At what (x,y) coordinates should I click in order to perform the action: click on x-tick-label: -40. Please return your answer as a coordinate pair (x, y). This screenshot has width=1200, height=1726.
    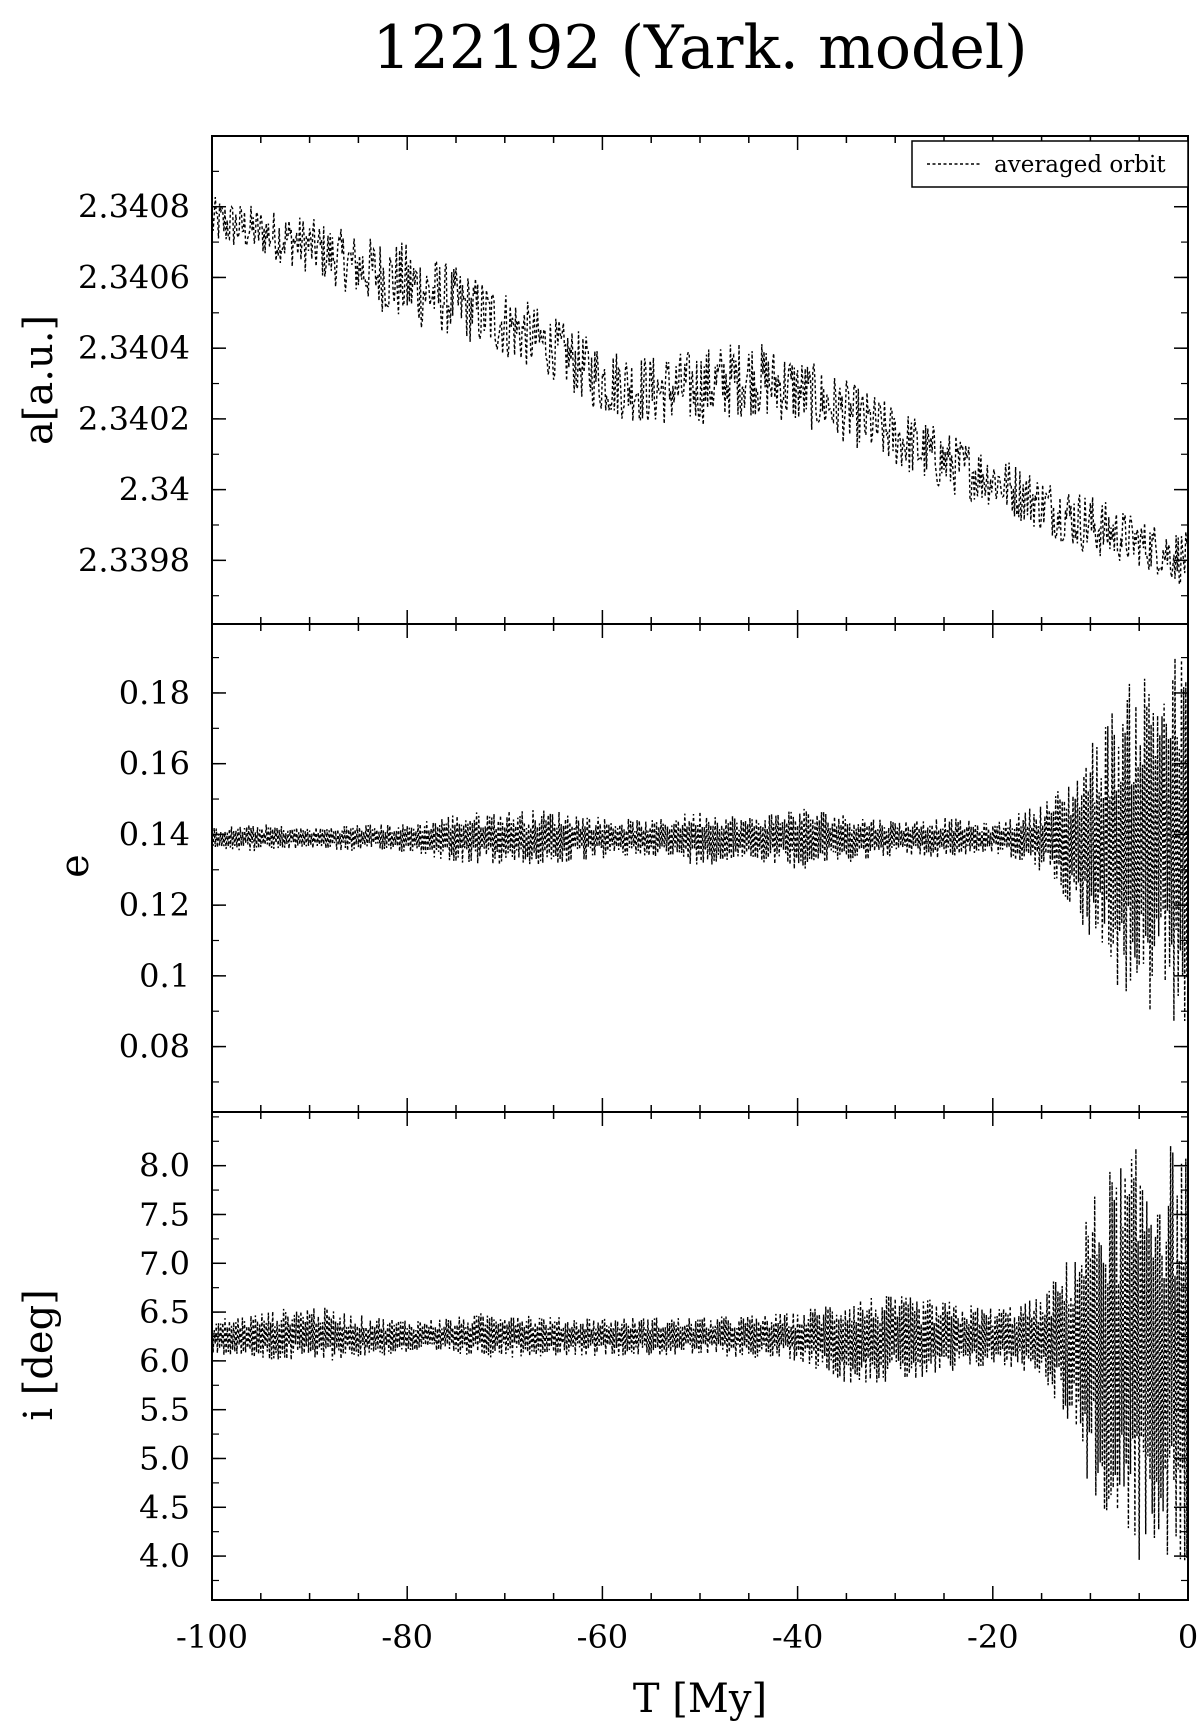
    Looking at the image, I should click on (798, 1637).